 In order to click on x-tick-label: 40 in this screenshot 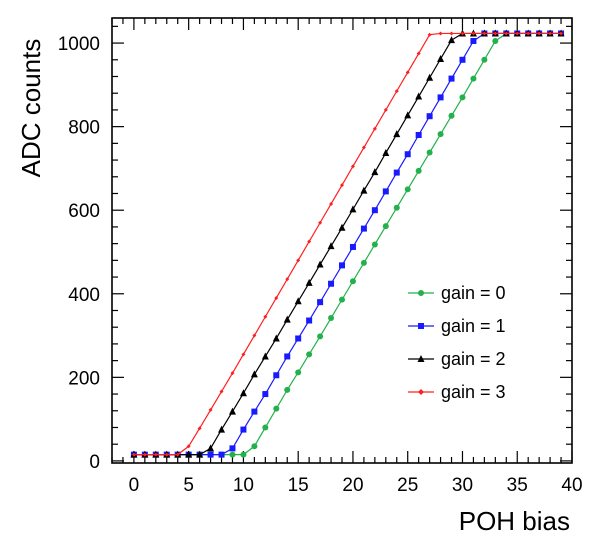, I will do `click(571, 485)`.